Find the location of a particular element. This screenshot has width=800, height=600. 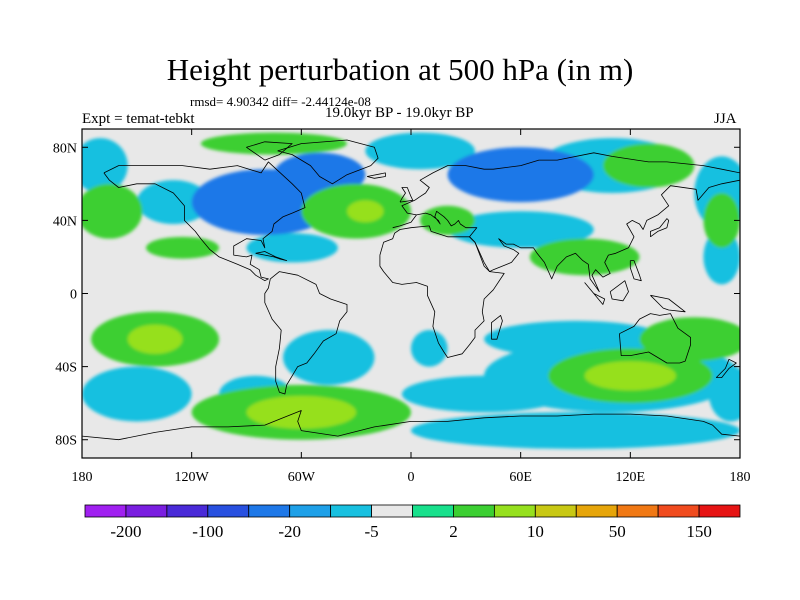

stats-label: rmsd= 4.90342 diff= -2.44124e-08 is located at coordinates (280, 101).